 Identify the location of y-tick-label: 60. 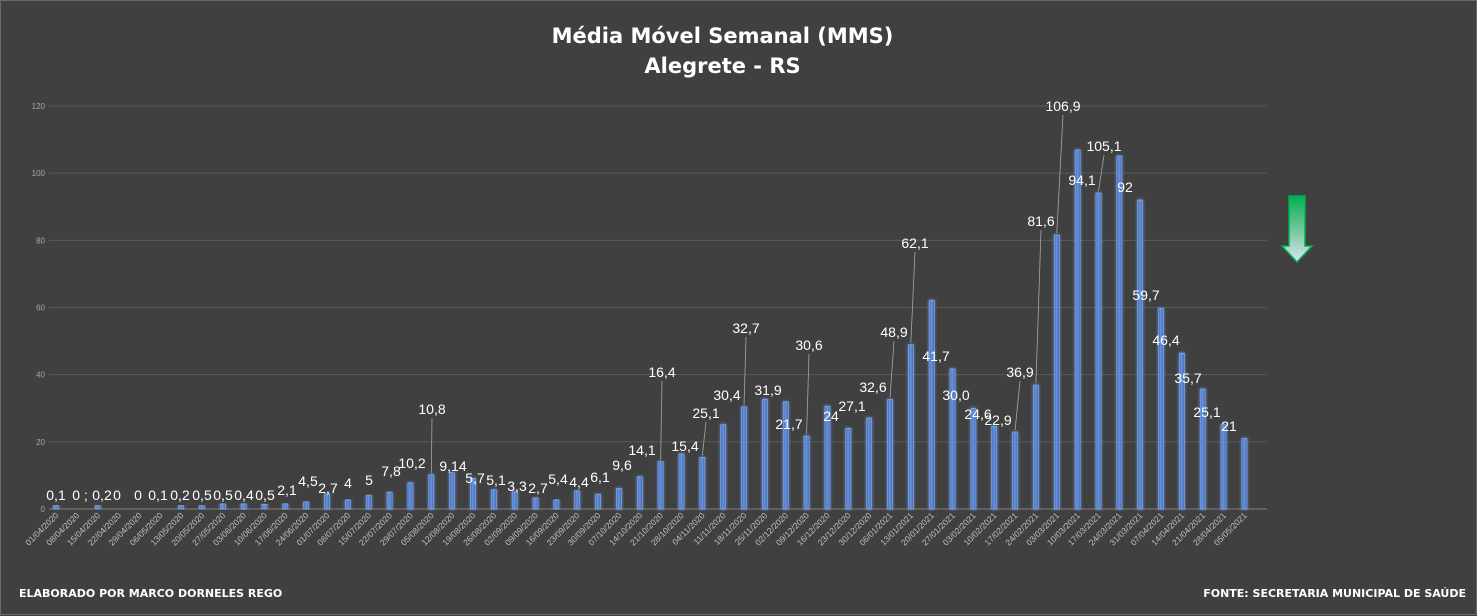
(40, 308).